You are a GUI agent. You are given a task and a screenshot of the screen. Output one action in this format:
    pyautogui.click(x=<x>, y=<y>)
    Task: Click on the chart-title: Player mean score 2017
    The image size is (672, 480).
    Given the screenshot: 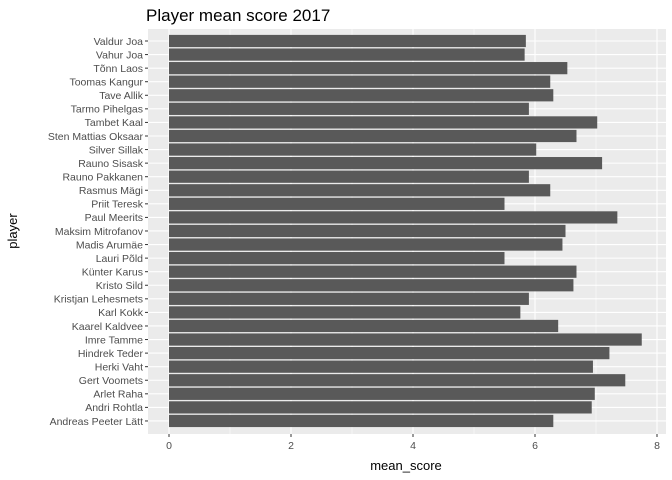 What is the action you would take?
    pyautogui.click(x=238, y=15)
    